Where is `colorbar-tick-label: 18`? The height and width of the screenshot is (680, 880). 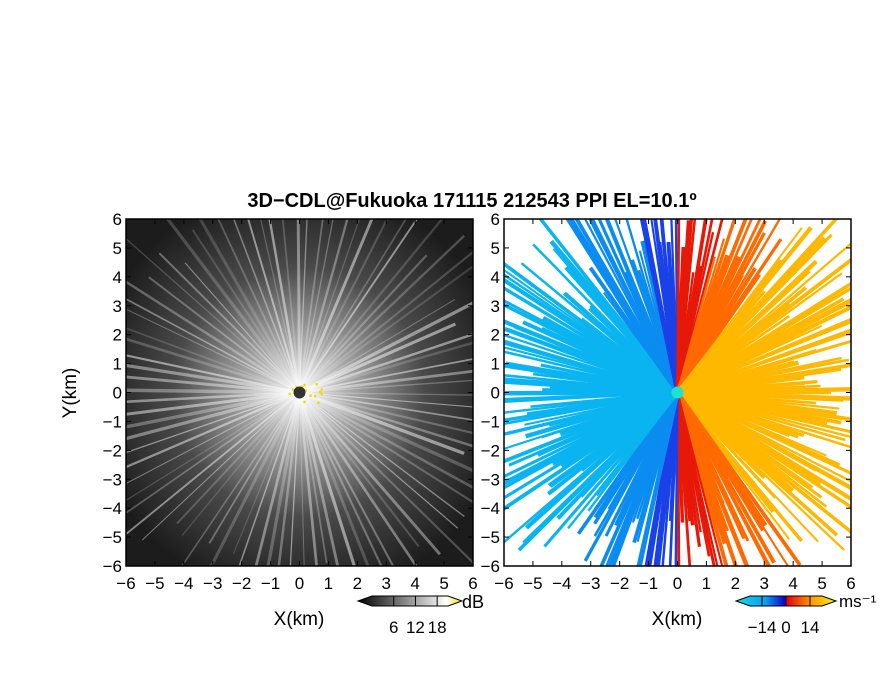 colorbar-tick-label: 18 is located at coordinates (437, 627).